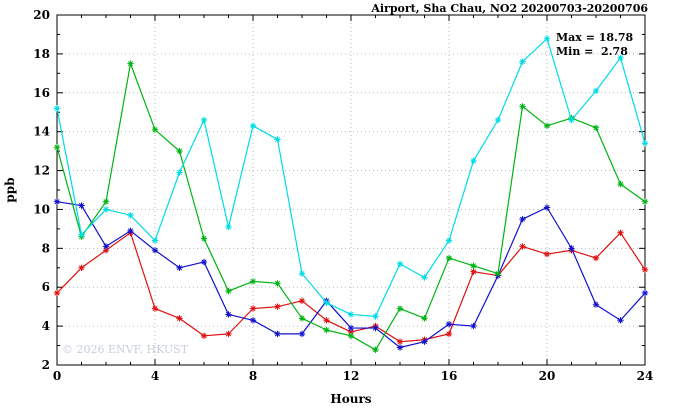 This screenshot has height=413, width=674. I want to click on watermark: © 2026 ENVF, HKUST, so click(125, 349).